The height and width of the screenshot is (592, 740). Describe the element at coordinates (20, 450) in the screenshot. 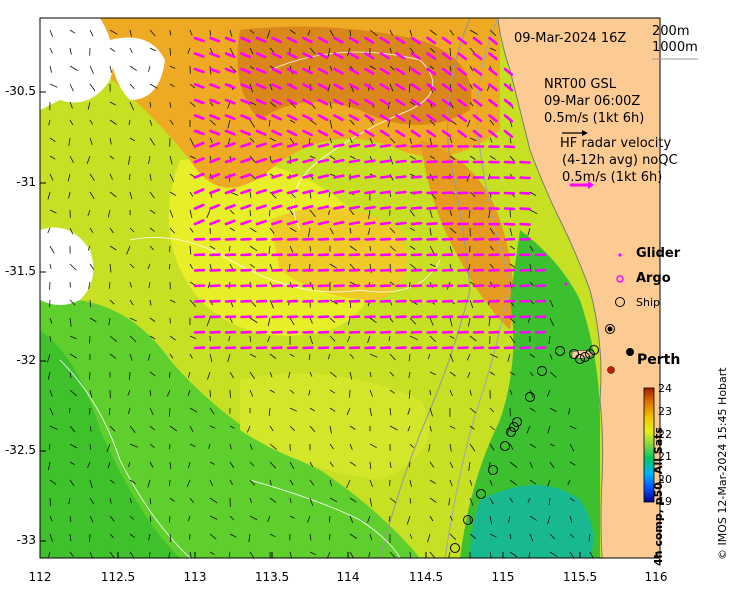

I see `y-tick-32.5: -32.5` at that location.